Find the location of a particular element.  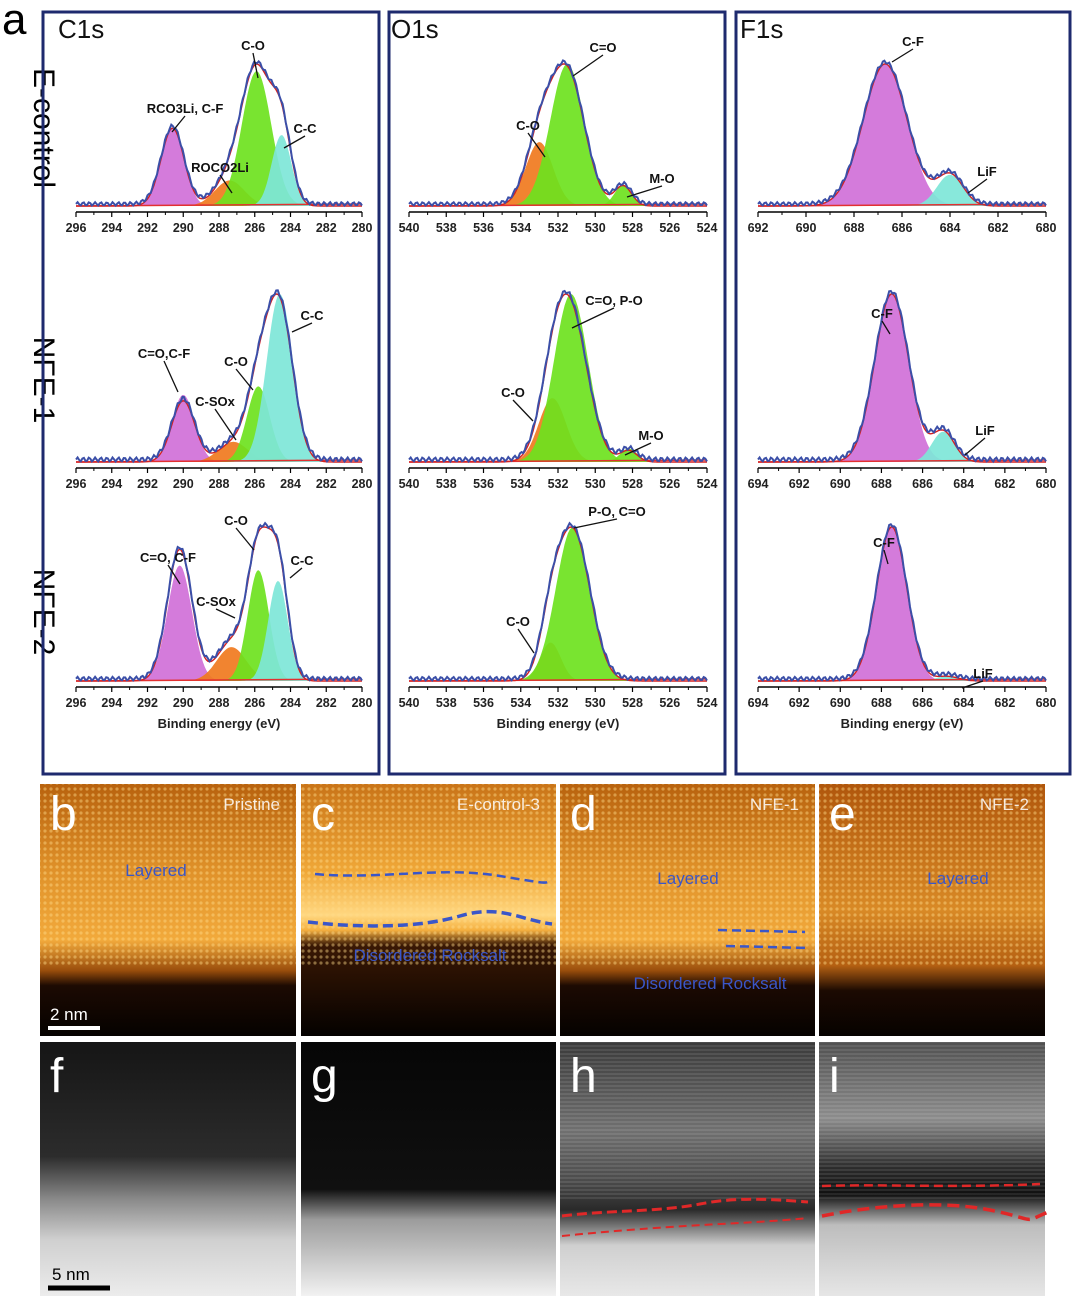

bf-image-f: f 5 nm is located at coordinates (168, 1169).